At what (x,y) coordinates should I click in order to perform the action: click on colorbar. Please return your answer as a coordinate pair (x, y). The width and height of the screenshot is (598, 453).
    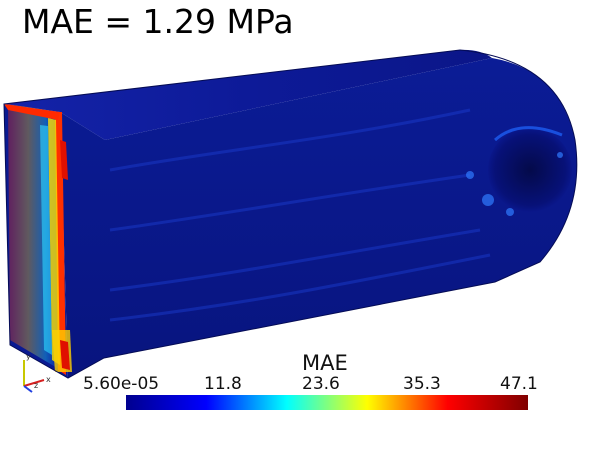
    Looking at the image, I should click on (327, 402).